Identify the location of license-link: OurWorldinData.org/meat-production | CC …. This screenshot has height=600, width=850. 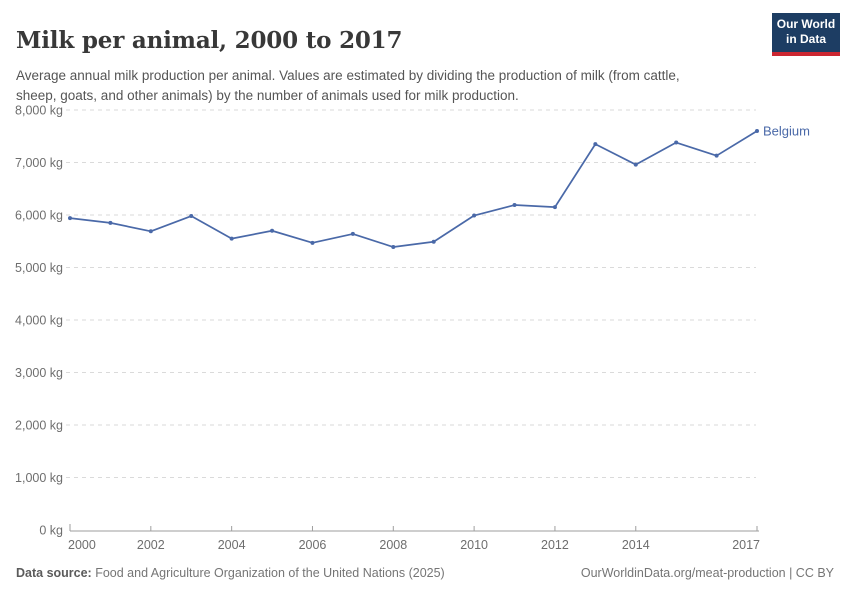
(707, 573).